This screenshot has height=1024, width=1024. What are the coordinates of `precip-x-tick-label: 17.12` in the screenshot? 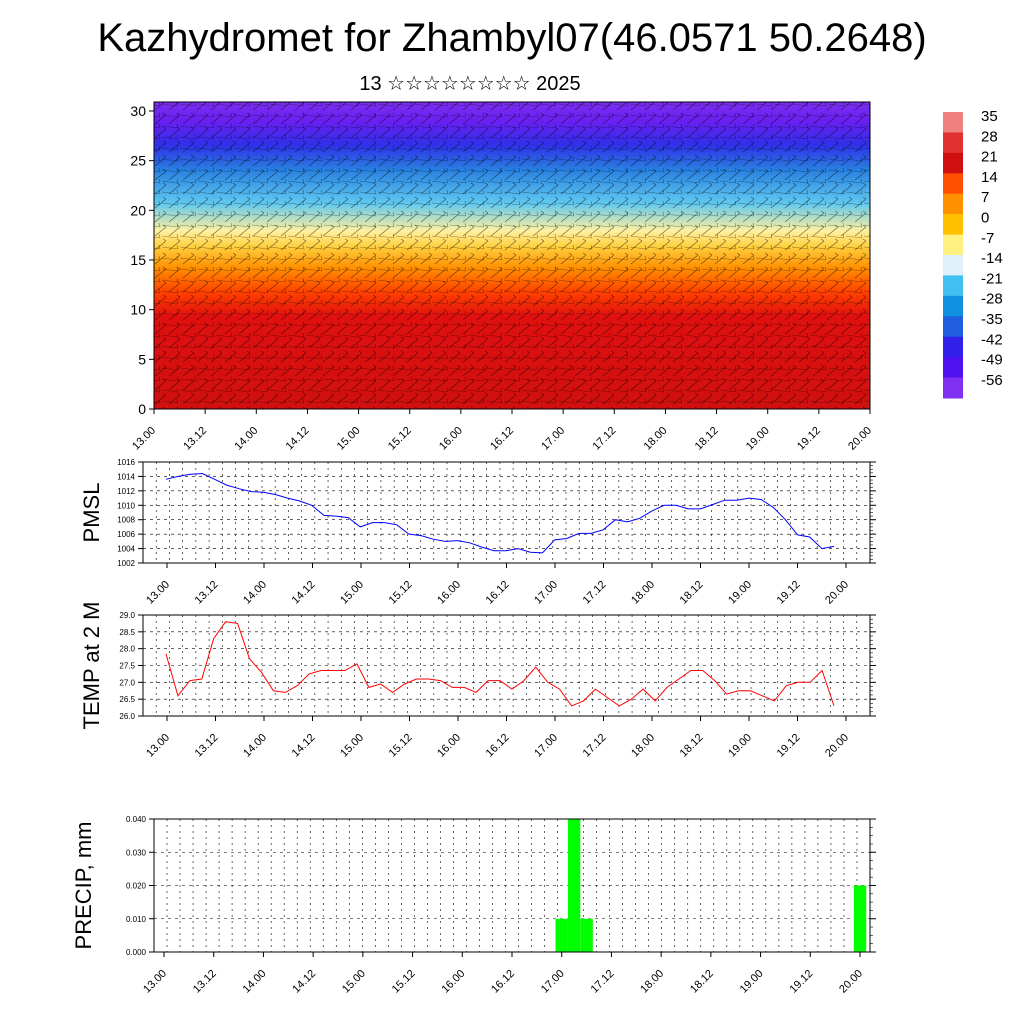 It's located at (603, 982).